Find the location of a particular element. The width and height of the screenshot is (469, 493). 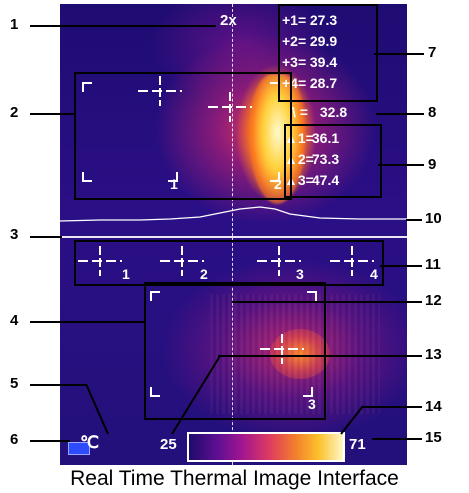

point-reading-2: +2= 29.9 is located at coordinates (309, 41).